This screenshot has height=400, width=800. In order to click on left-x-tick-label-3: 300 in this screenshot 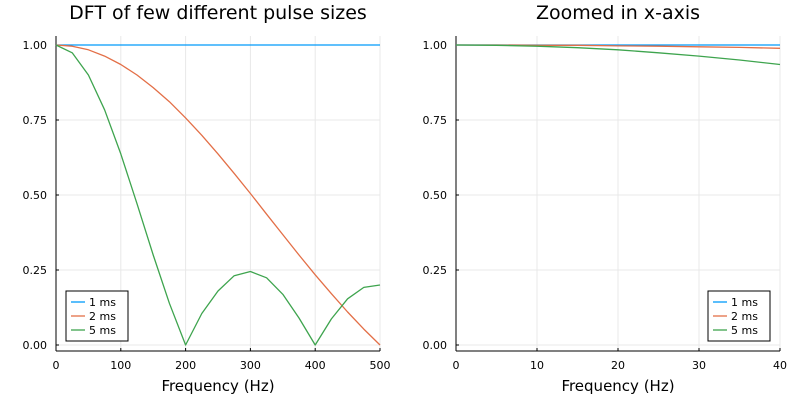, I will do `click(250, 365)`.